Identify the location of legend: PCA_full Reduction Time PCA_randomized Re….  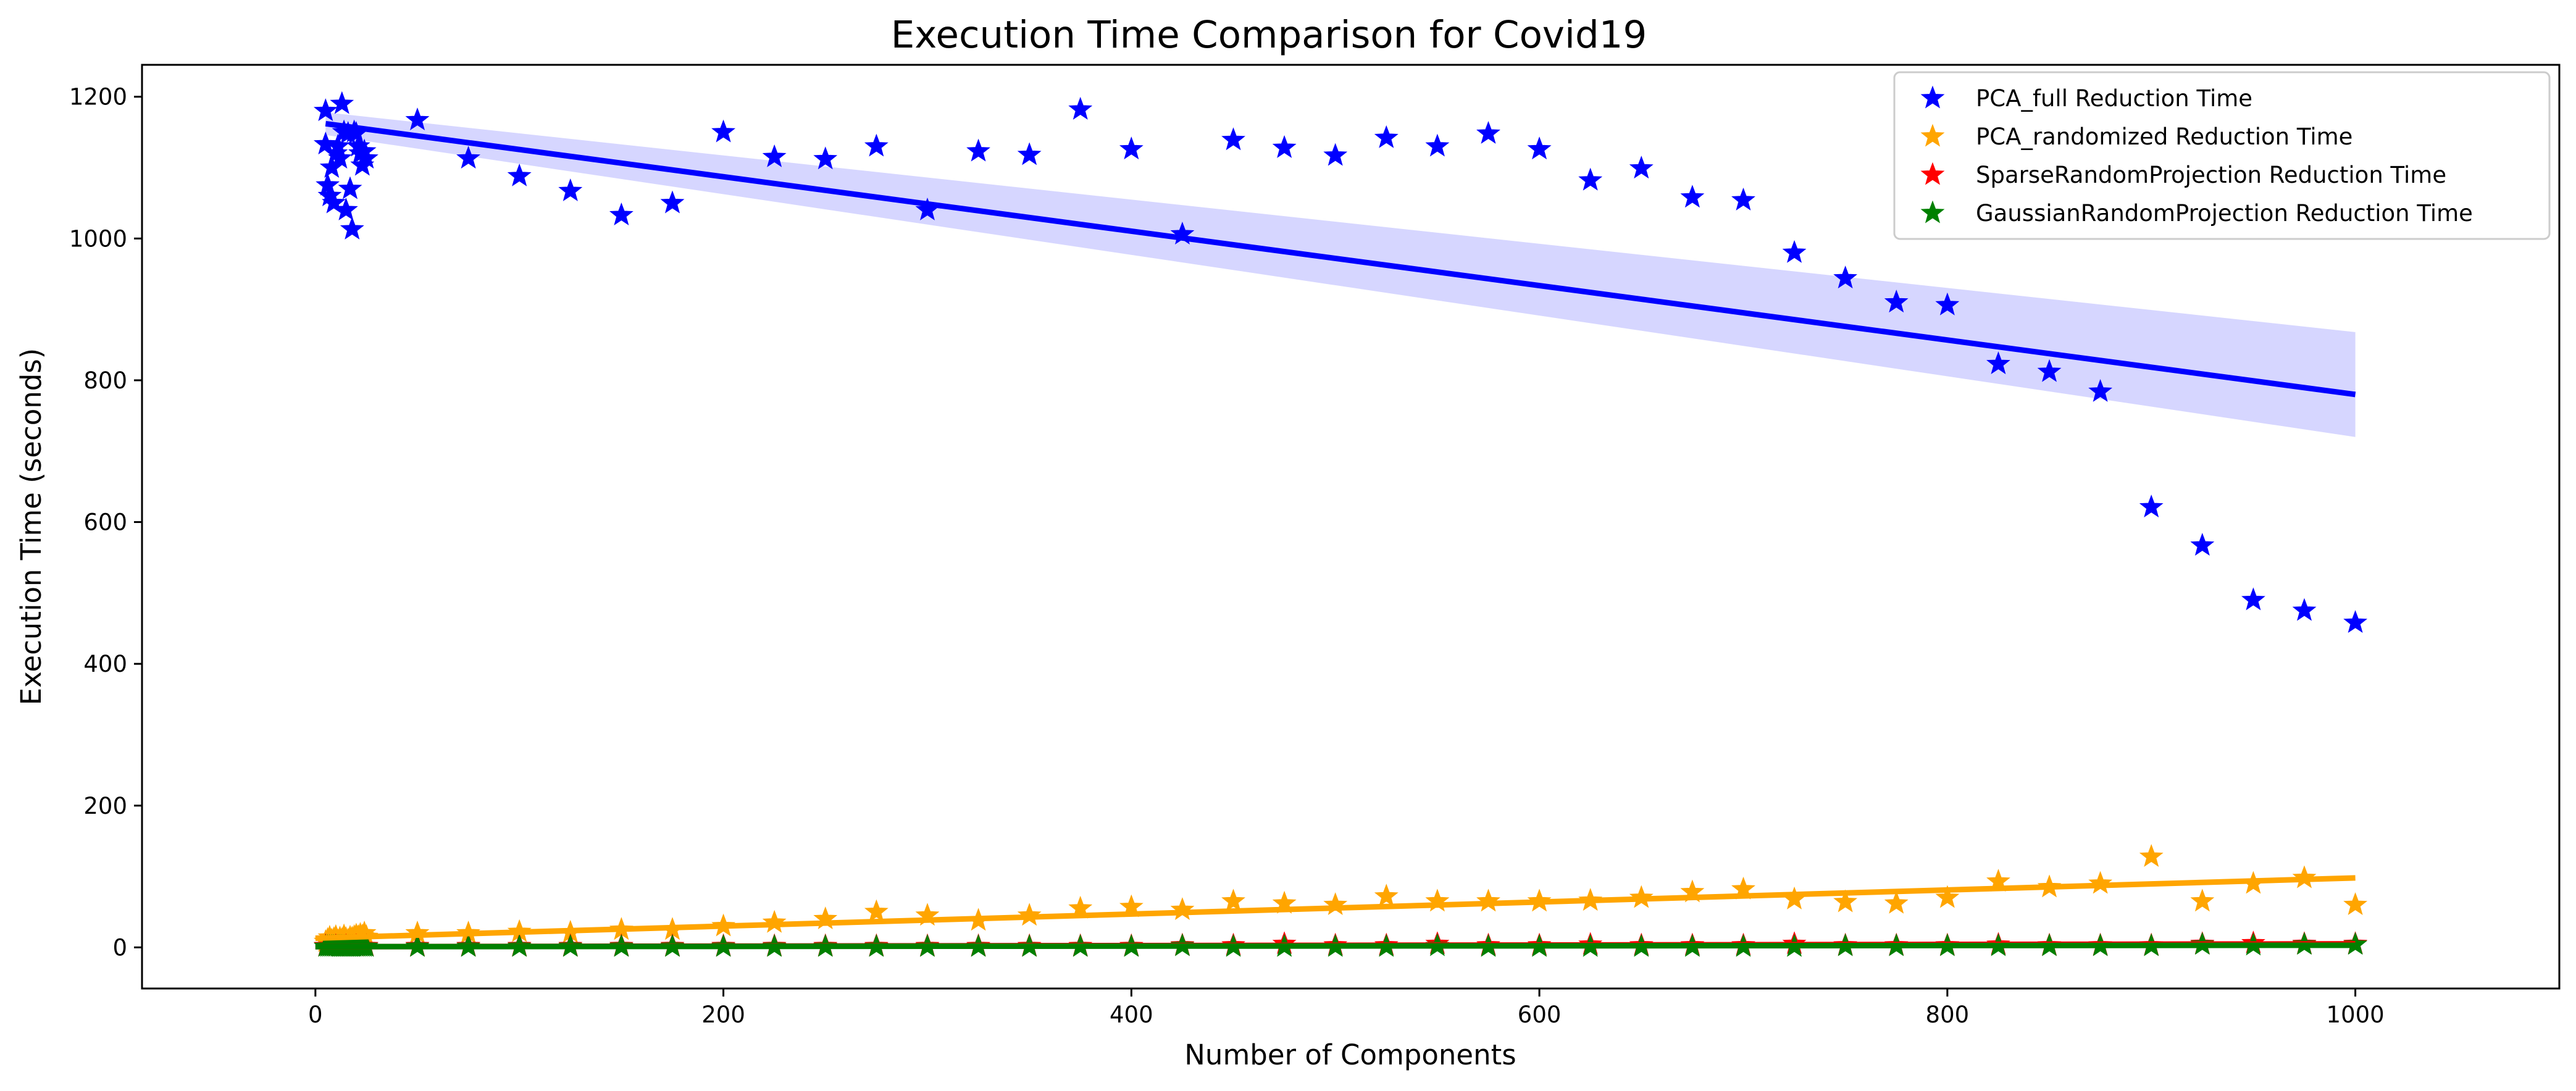
(2222, 156).